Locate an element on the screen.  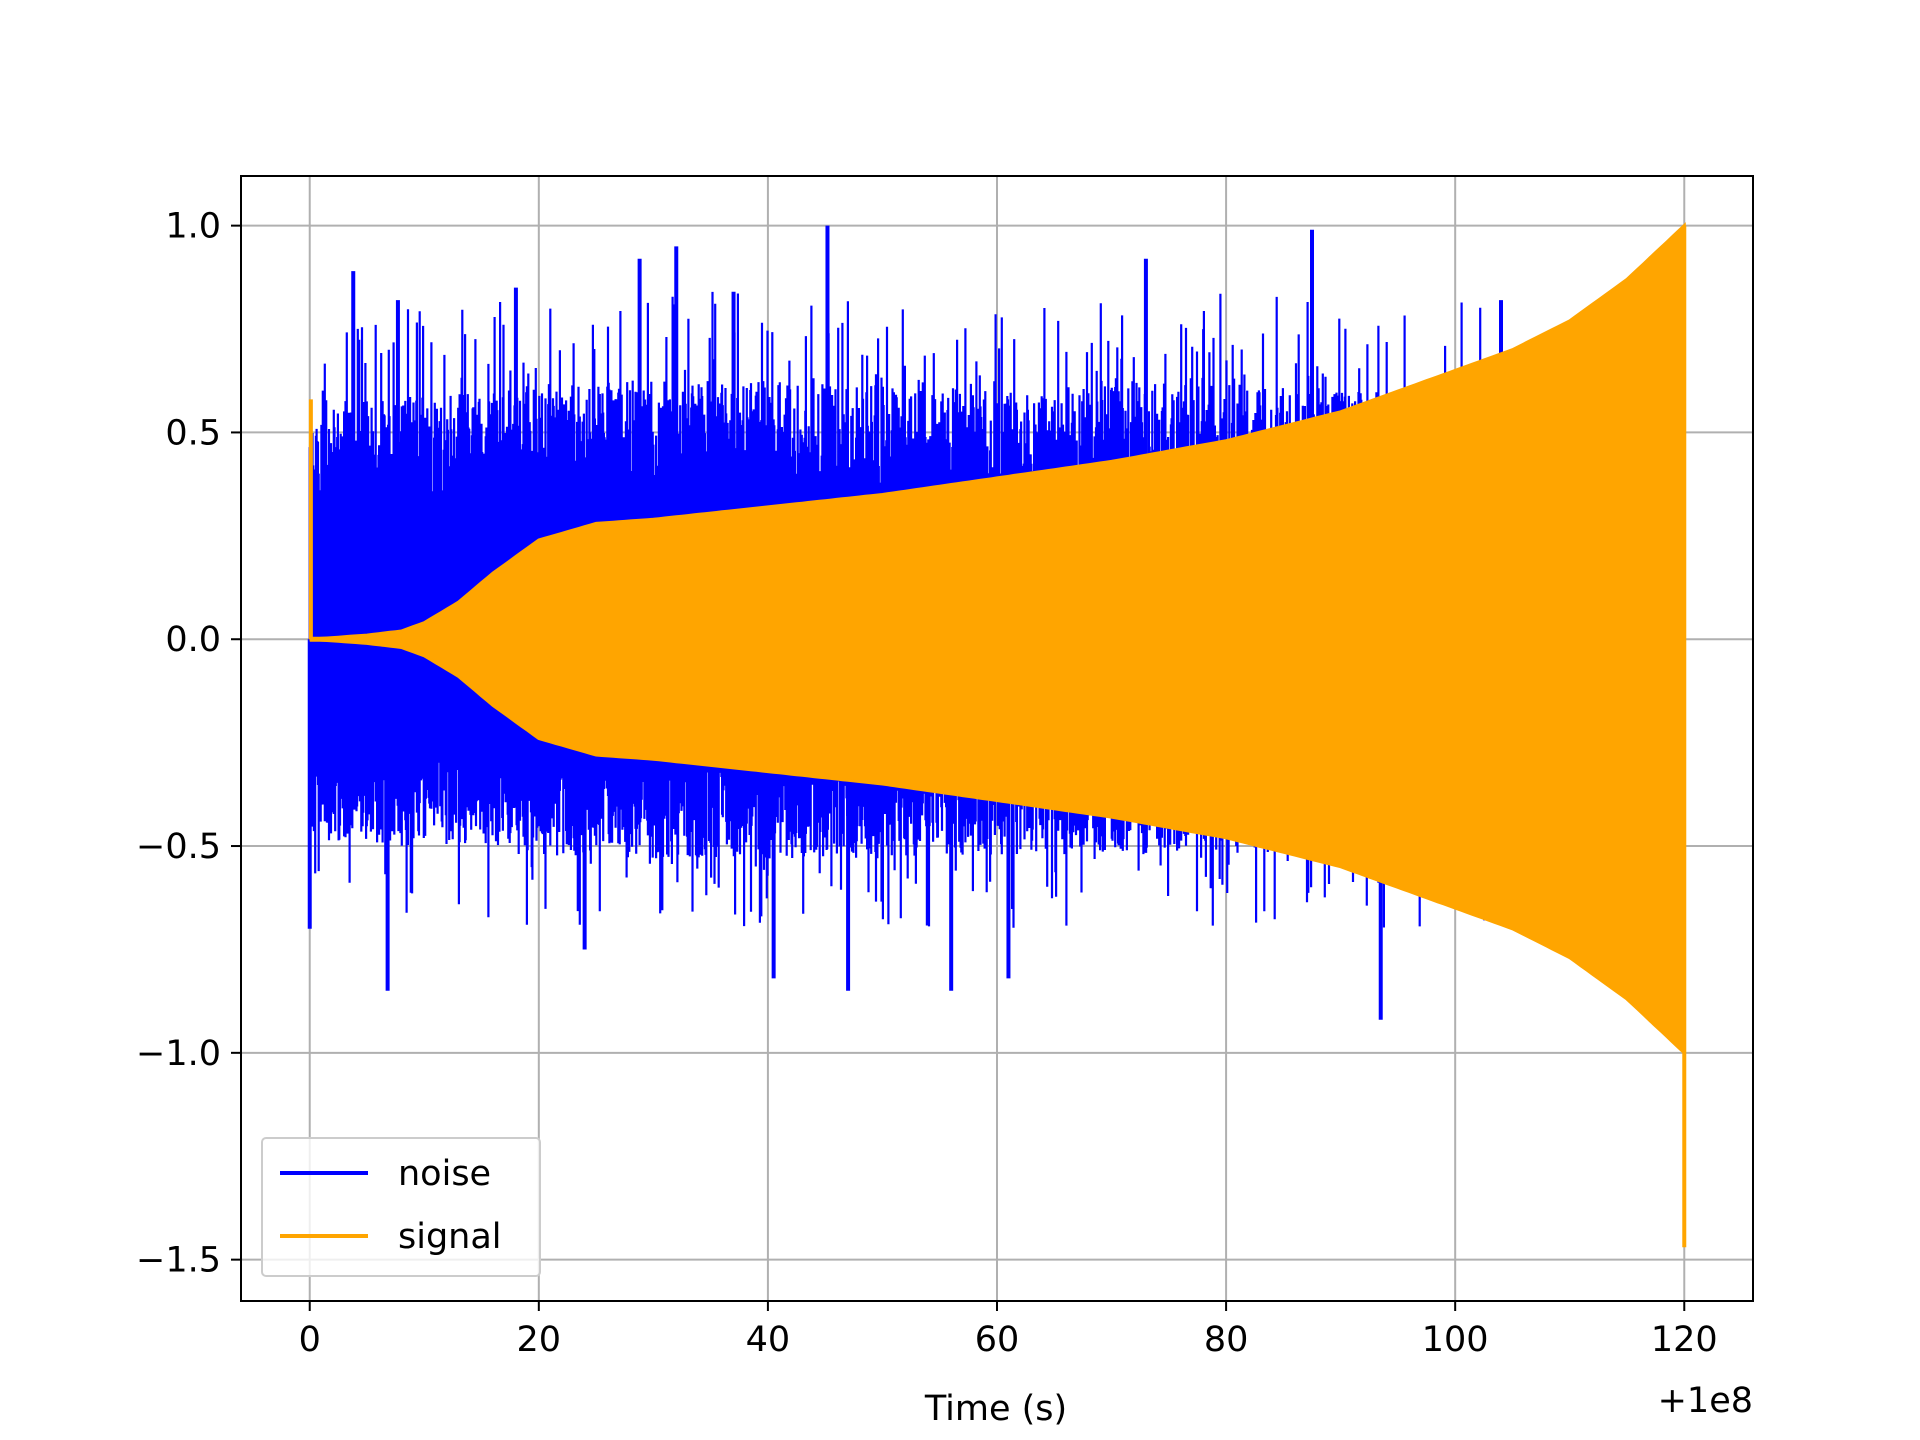
legend: noise signal is located at coordinates (401, 1207).